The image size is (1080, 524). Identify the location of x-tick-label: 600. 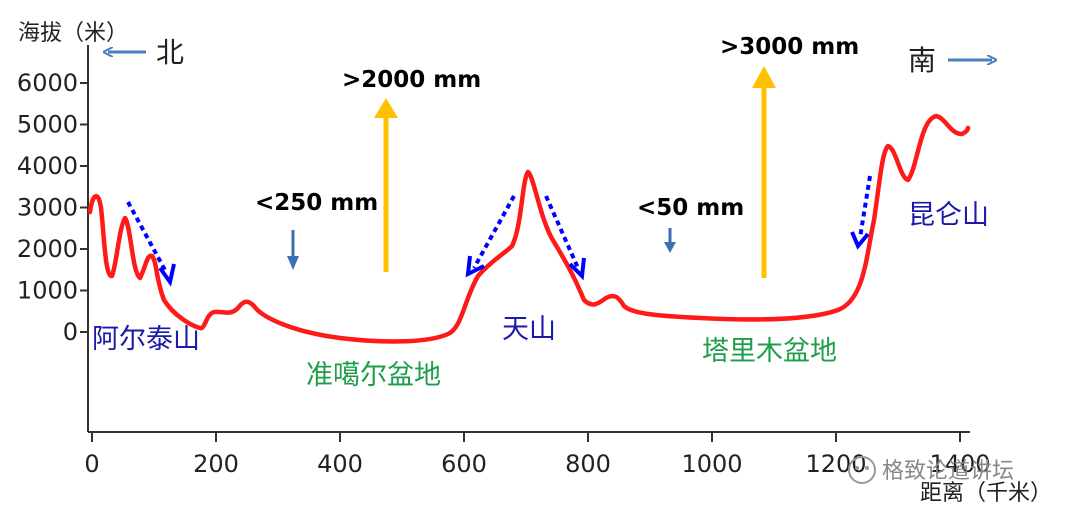
(464, 464).